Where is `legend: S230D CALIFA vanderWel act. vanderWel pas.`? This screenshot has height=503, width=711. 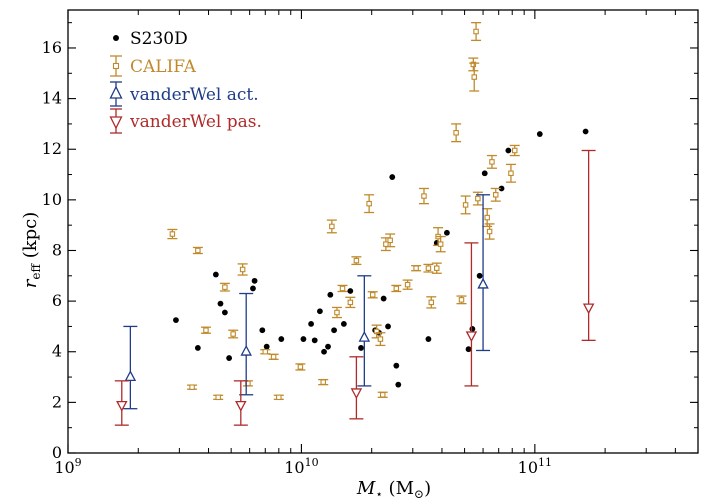 legend: S230D CALIFA vanderWel act. vanderWel pas. is located at coordinates (185, 81).